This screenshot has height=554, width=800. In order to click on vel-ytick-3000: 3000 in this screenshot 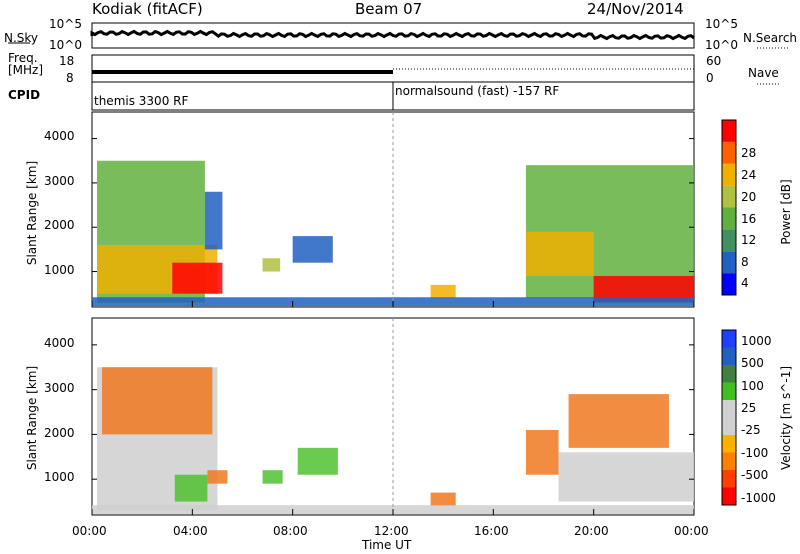, I will do `click(59, 388)`.